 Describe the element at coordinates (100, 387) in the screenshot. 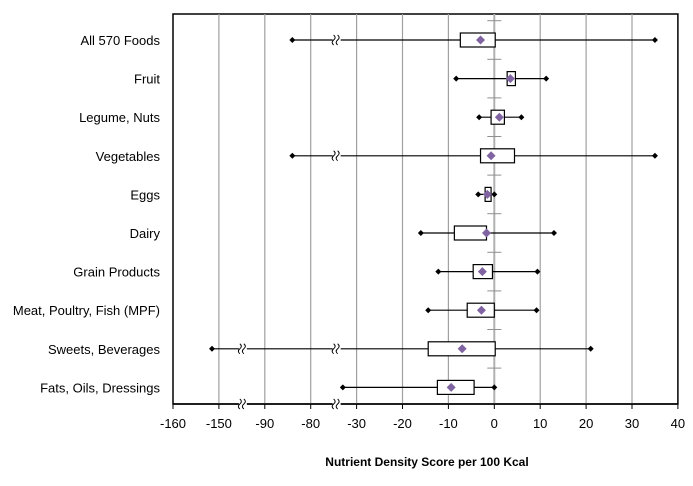

I see `category-label: Fats, Oils, Dressings` at that location.